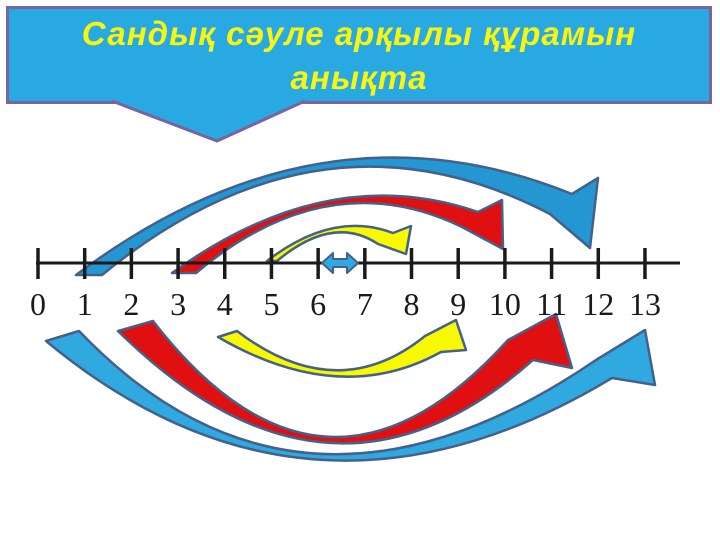 The width and height of the screenshot is (720, 540). I want to click on number-label-9: 9, so click(458, 304).